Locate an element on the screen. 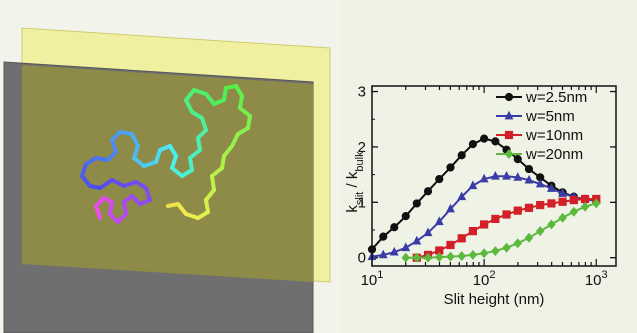 This screenshot has width=637, height=333. legend-item: w=10nm is located at coordinates (539, 135).